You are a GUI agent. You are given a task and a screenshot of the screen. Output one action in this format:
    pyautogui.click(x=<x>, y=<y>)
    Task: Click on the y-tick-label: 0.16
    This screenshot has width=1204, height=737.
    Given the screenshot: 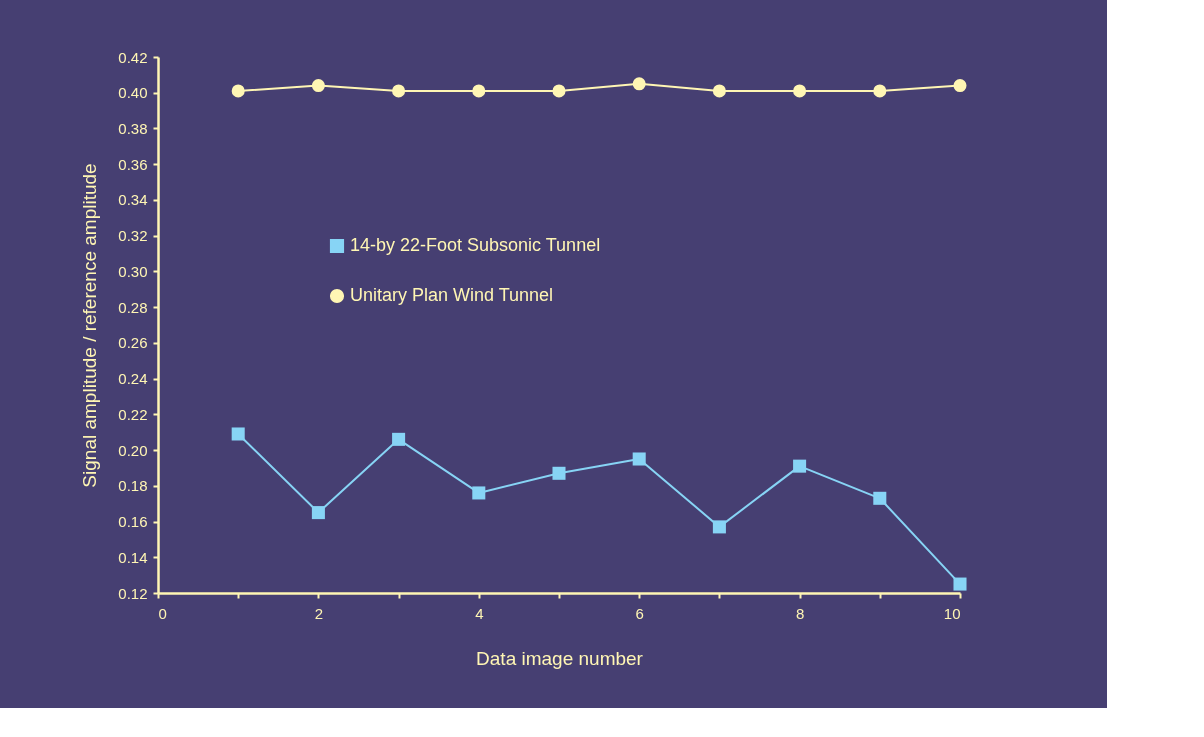 What is the action you would take?
    pyautogui.click(x=133, y=522)
    